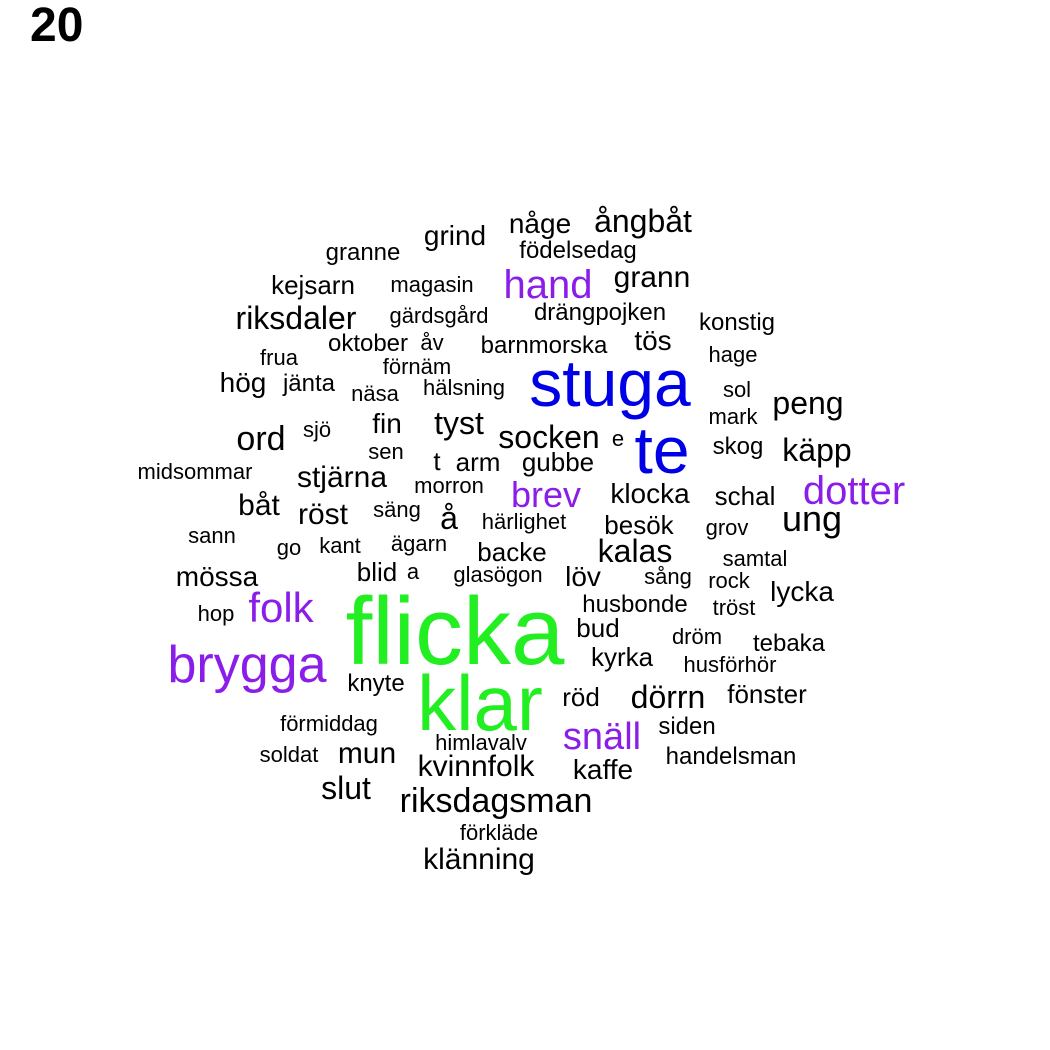  I want to click on cloud-word-röd: röd, so click(581, 697).